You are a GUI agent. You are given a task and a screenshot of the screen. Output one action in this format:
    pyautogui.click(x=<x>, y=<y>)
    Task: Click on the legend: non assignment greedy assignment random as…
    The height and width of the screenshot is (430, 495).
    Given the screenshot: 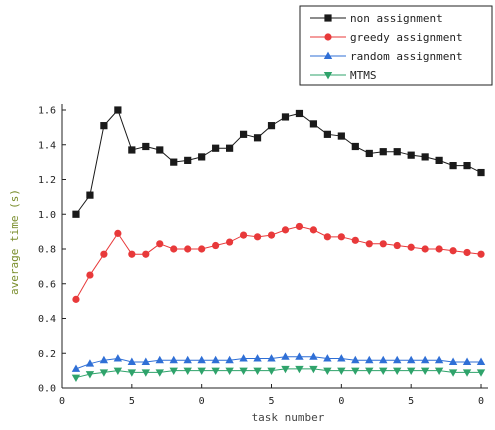 What is the action you would take?
    pyautogui.click(x=396, y=45)
    